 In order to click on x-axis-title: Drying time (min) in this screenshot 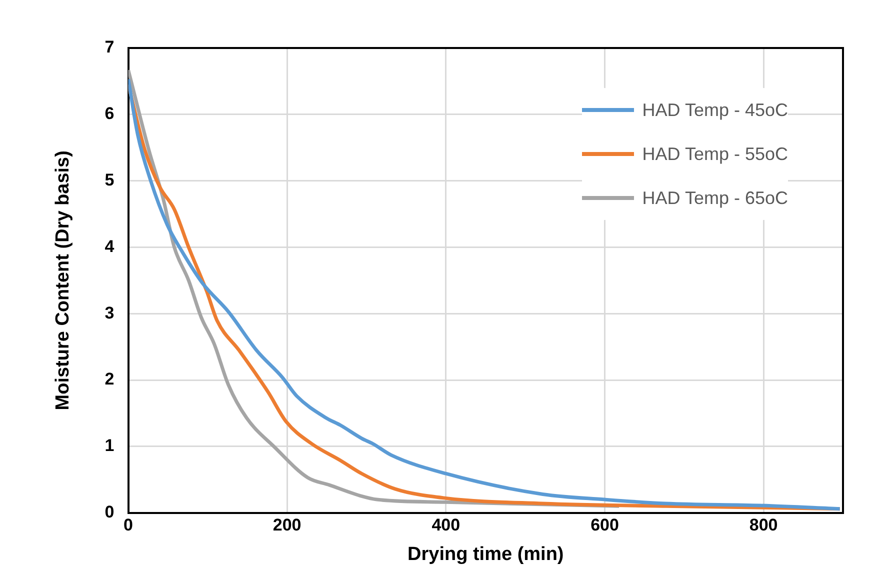, I will do `click(486, 554)`.